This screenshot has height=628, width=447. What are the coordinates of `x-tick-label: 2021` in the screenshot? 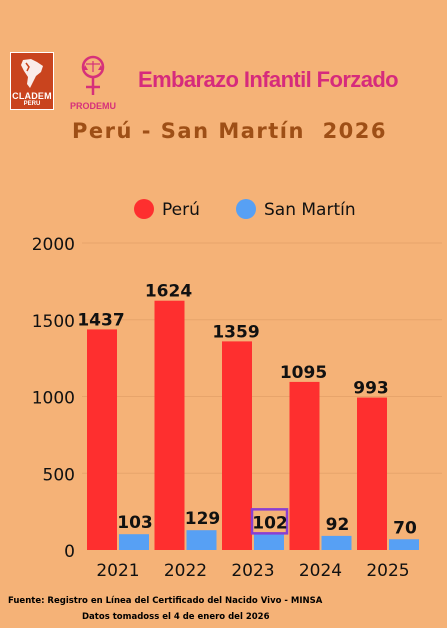 It's located at (117, 571).